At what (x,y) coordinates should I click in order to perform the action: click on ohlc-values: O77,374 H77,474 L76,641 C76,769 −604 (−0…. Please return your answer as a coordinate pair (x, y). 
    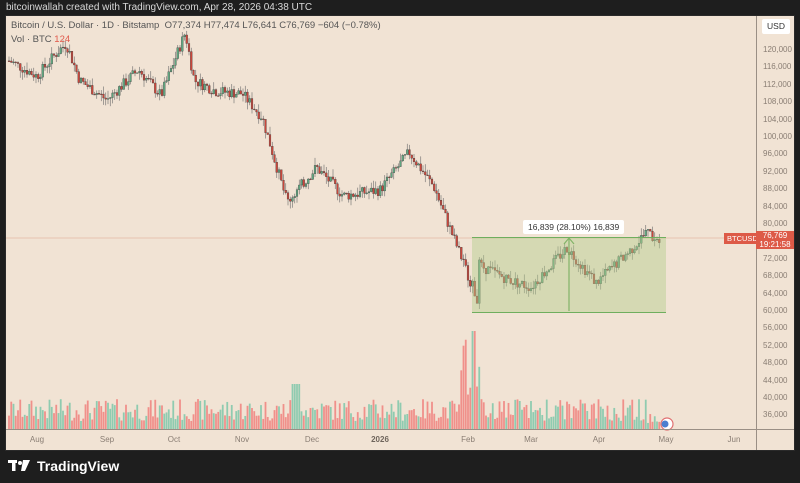
    Looking at the image, I should click on (272, 25).